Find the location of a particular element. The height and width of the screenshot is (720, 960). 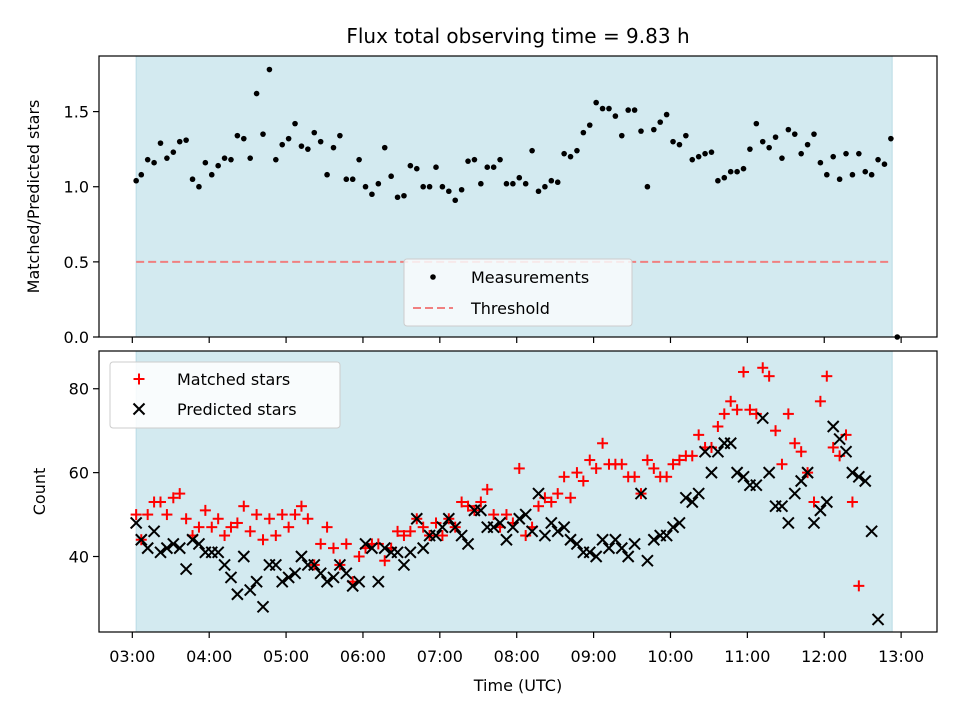

ratio-y-axis-label: Matched/Predicted stars is located at coordinates (33, 197).